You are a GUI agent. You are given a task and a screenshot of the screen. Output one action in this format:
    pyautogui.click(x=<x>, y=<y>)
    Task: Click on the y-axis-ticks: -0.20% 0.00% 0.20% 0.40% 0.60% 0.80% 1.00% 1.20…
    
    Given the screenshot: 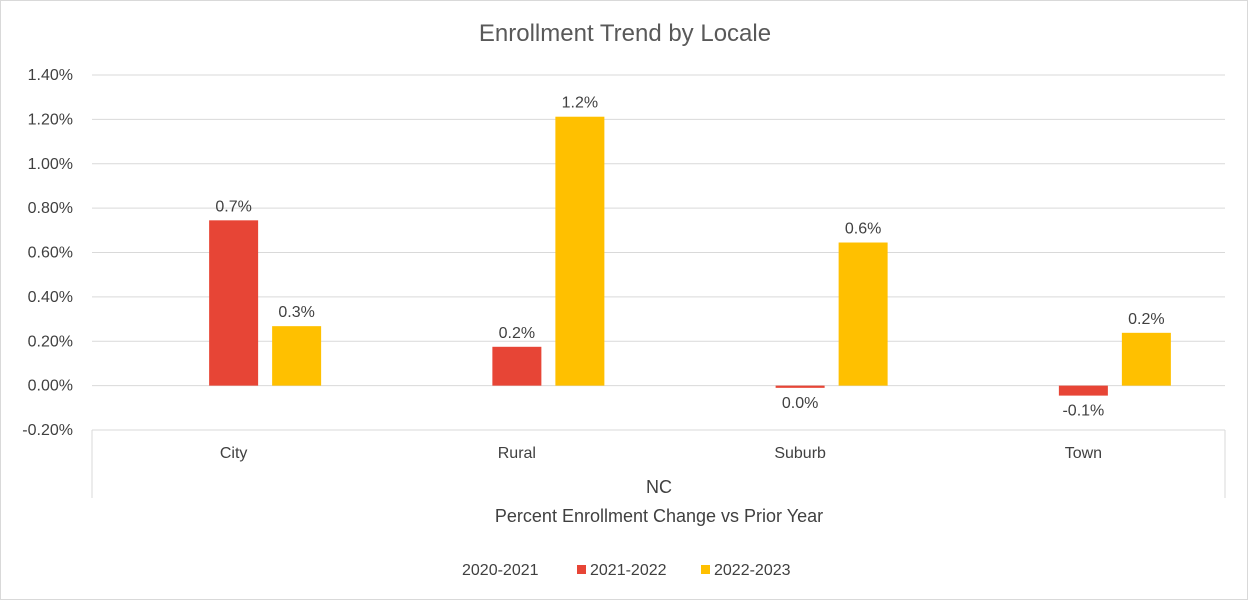 What is the action you would take?
    pyautogui.click(x=47, y=253)
    